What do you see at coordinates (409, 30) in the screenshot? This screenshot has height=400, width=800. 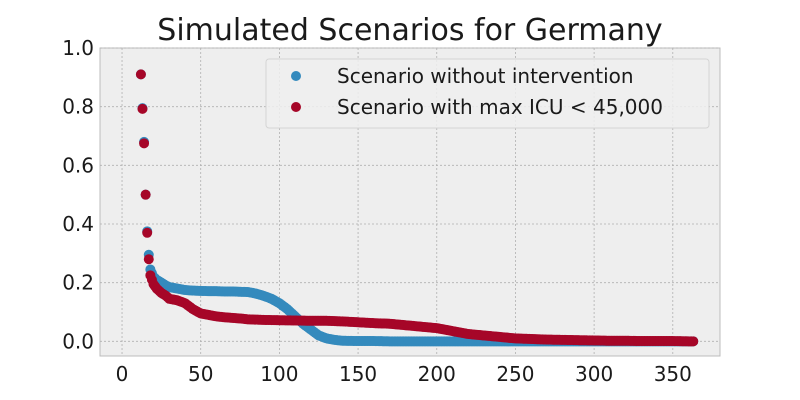 I see `chart-title: Simulated Scenarios for Germany` at bounding box center [409, 30].